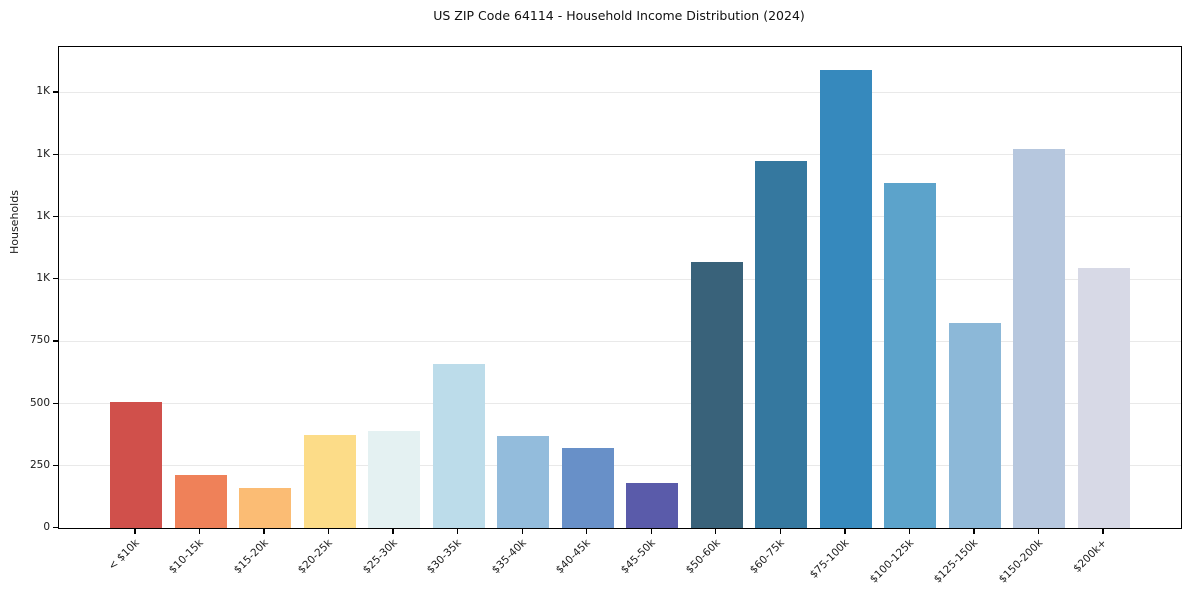 The image size is (1189, 590). What do you see at coordinates (781, 344) in the screenshot?
I see `bar-60-75k` at bounding box center [781, 344].